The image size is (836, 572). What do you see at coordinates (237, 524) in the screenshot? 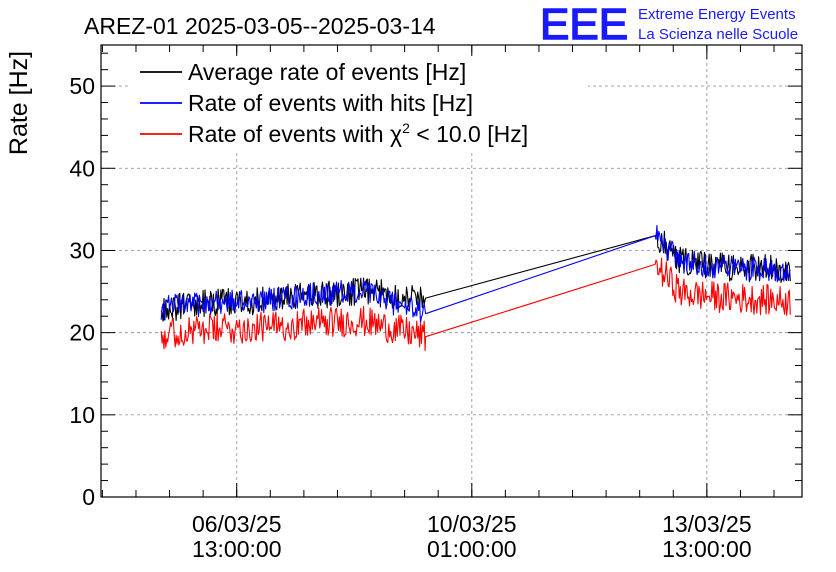
I see `x-tick-label-date: 06/03/25` at bounding box center [237, 524].